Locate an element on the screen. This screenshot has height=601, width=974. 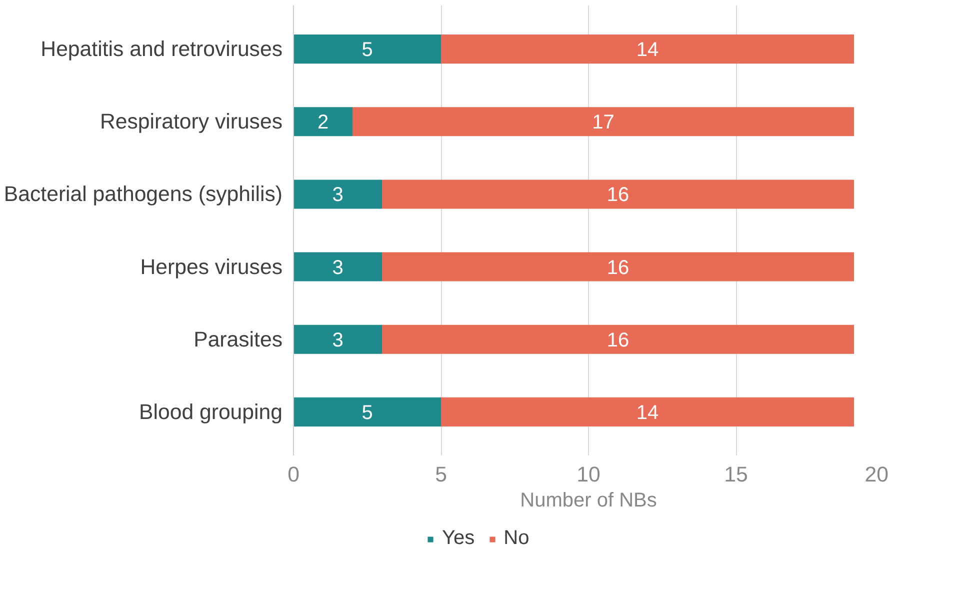
legend-label: Yes is located at coordinates (458, 538).